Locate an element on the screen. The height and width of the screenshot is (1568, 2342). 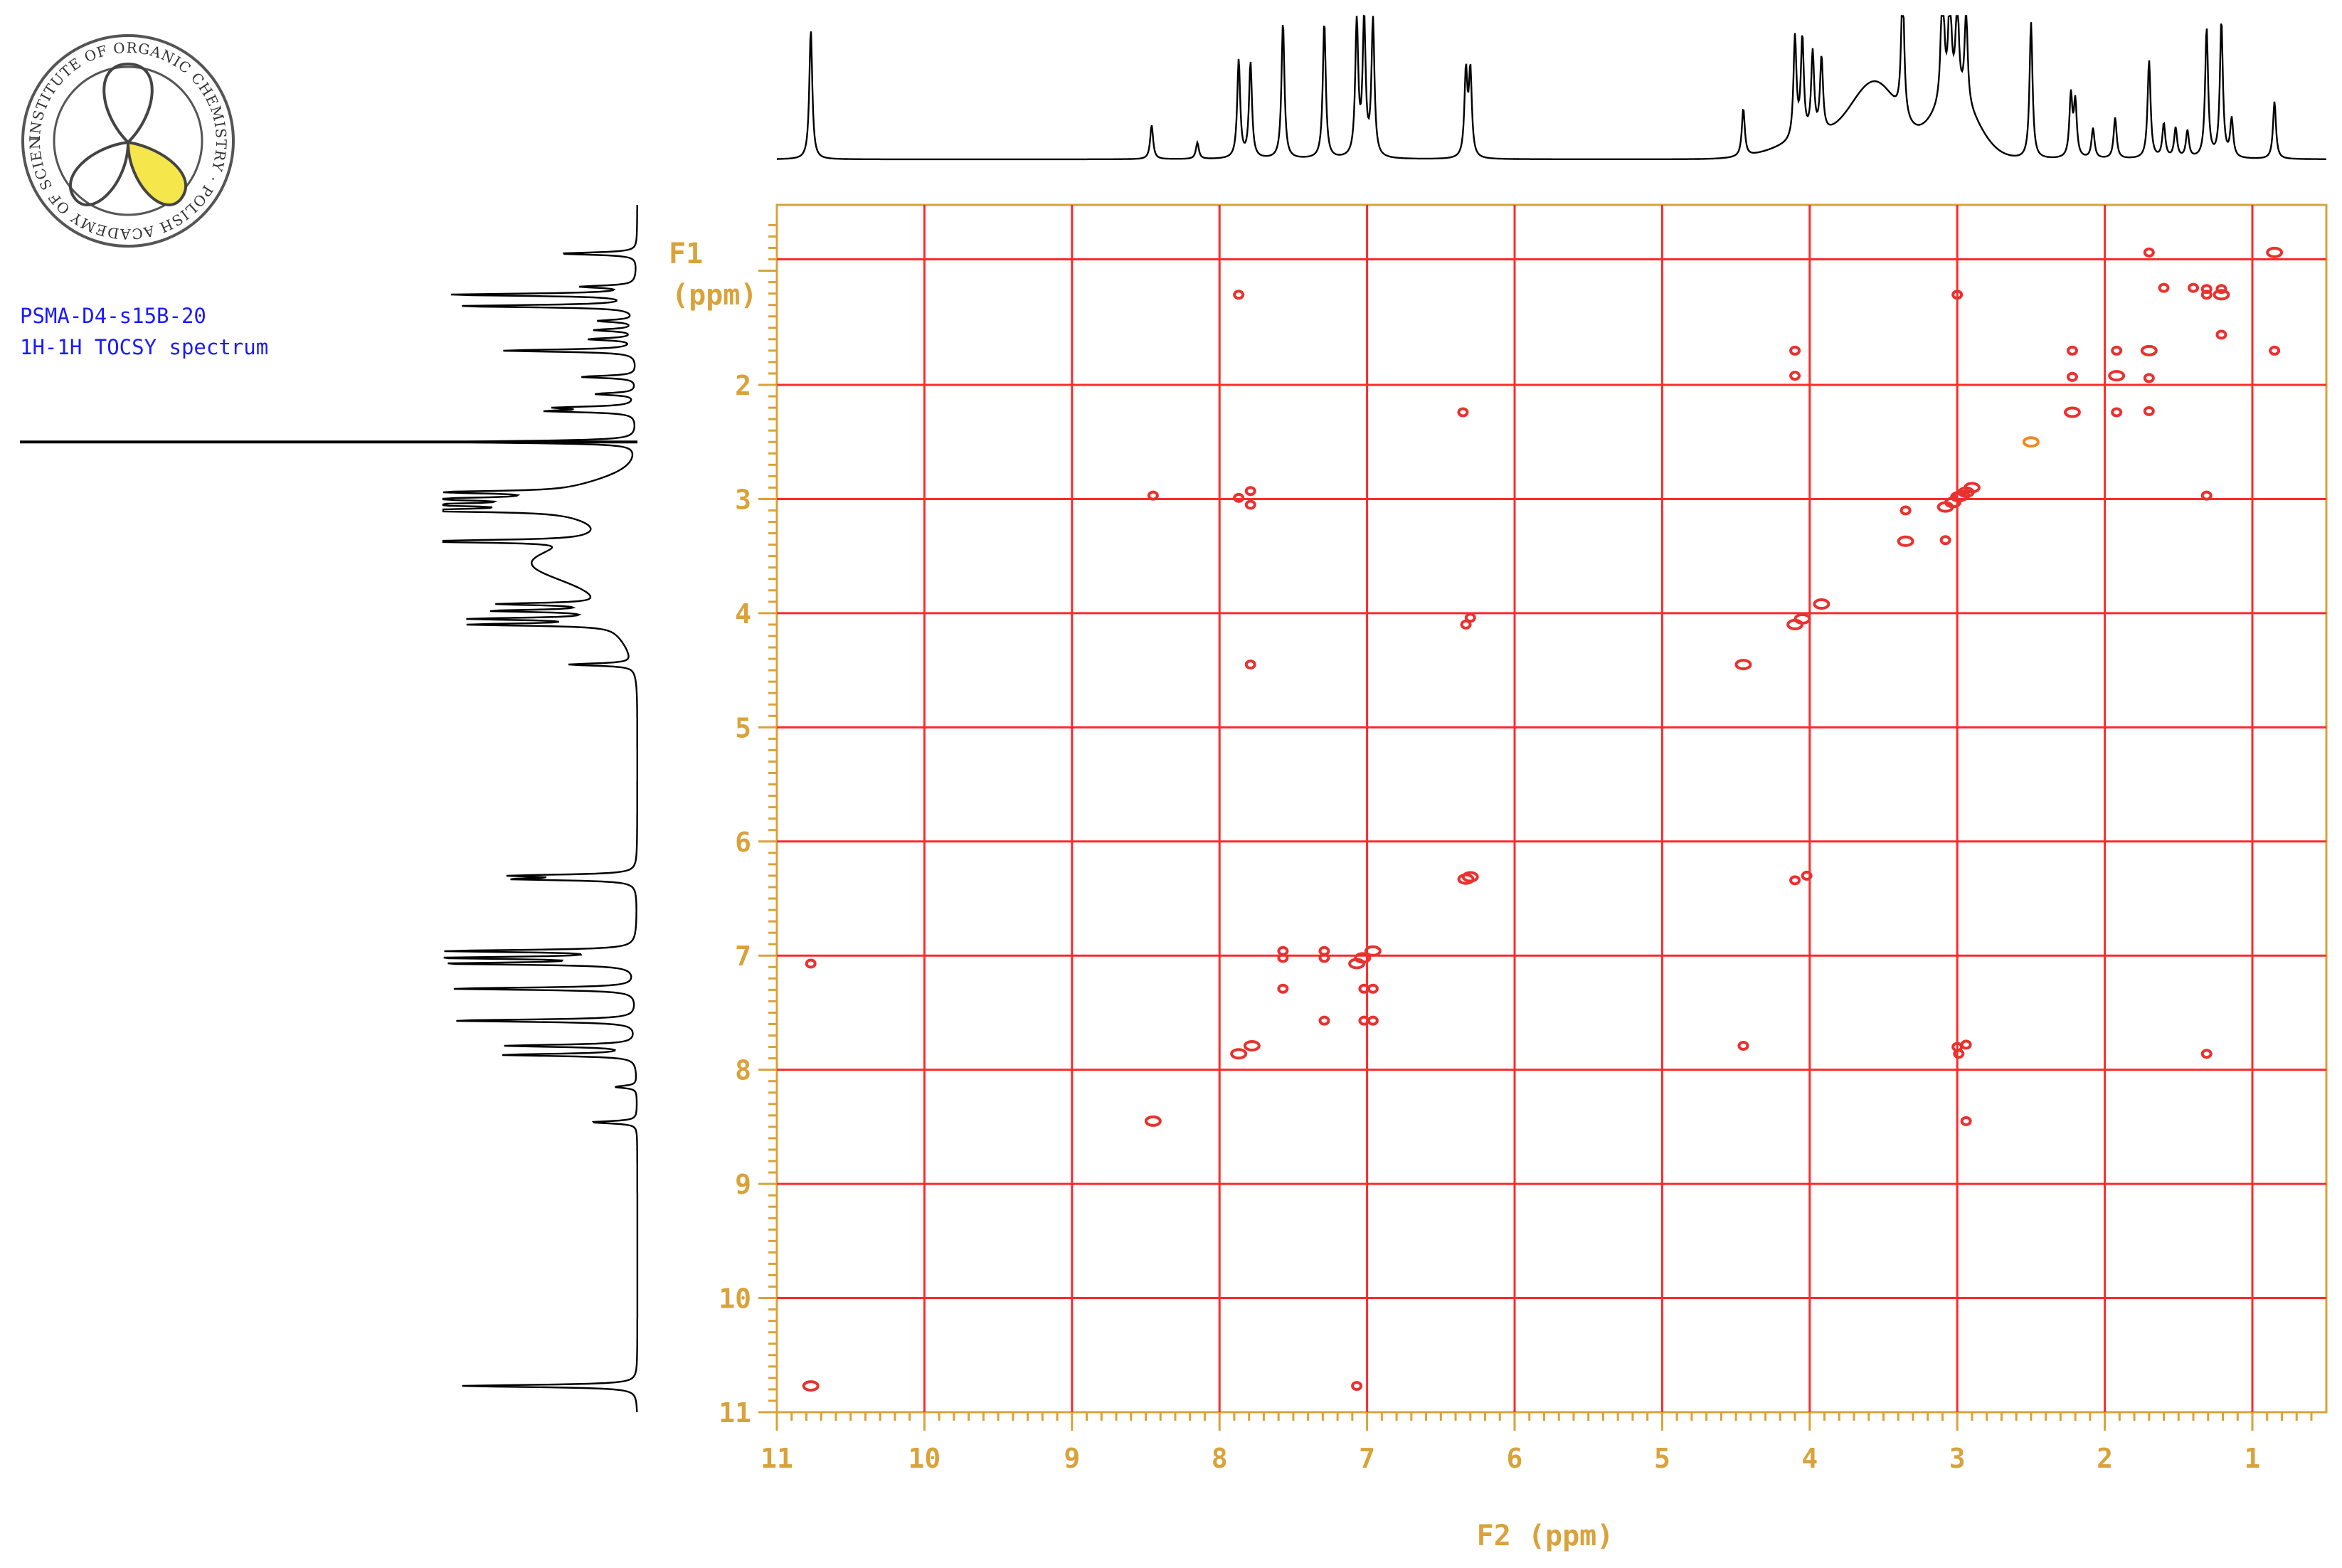
x-tick-label: 6 is located at coordinates (1515, 1458).